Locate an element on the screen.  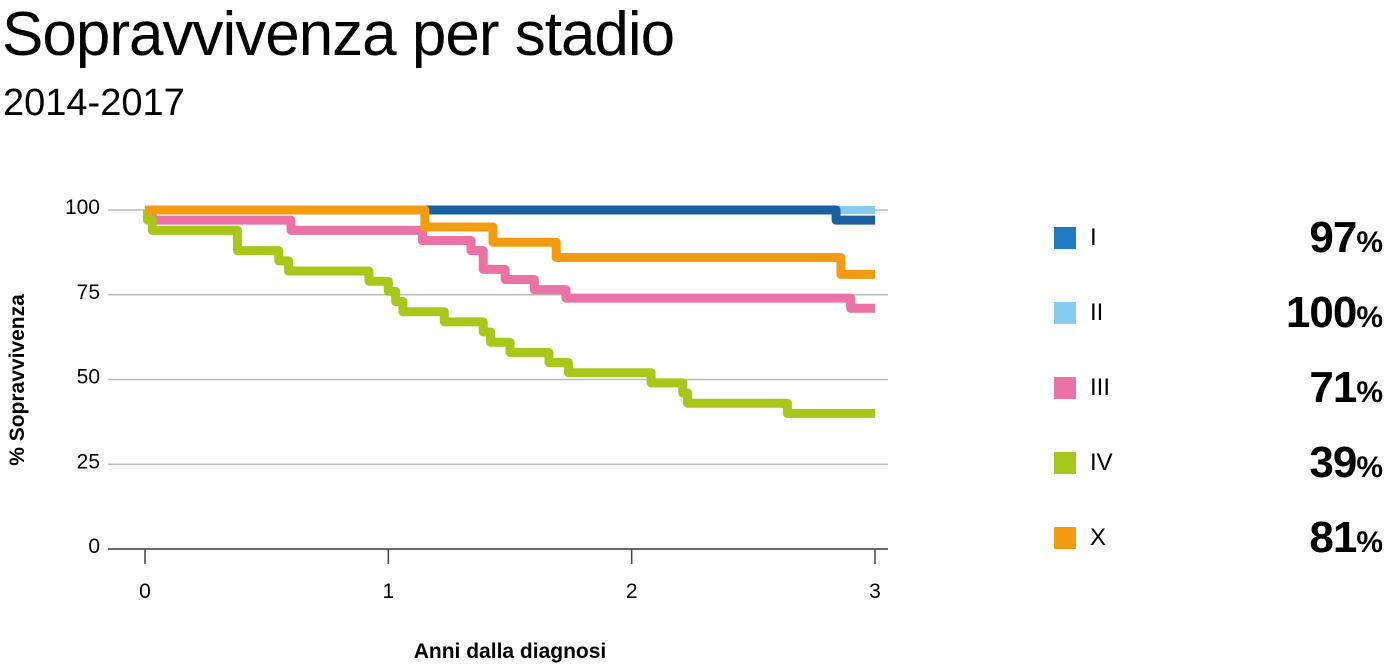
final-survival-value: 39% is located at coordinates (1346, 462).